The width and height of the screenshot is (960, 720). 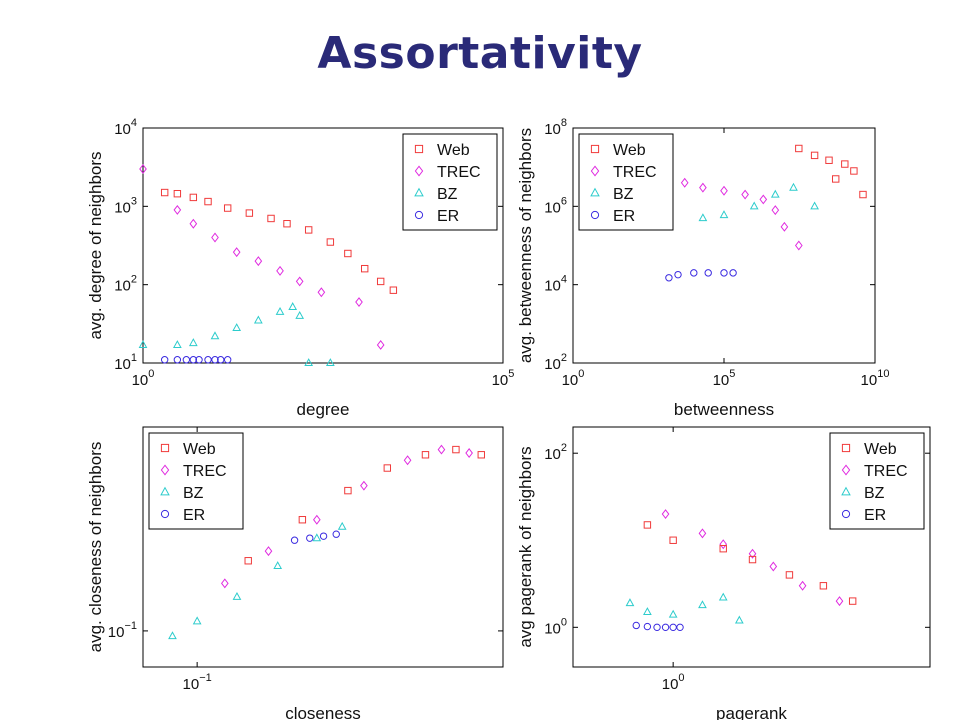 What do you see at coordinates (525, 245) in the screenshot?
I see `y-axis-label: avg. betweenness of neighbors` at bounding box center [525, 245].